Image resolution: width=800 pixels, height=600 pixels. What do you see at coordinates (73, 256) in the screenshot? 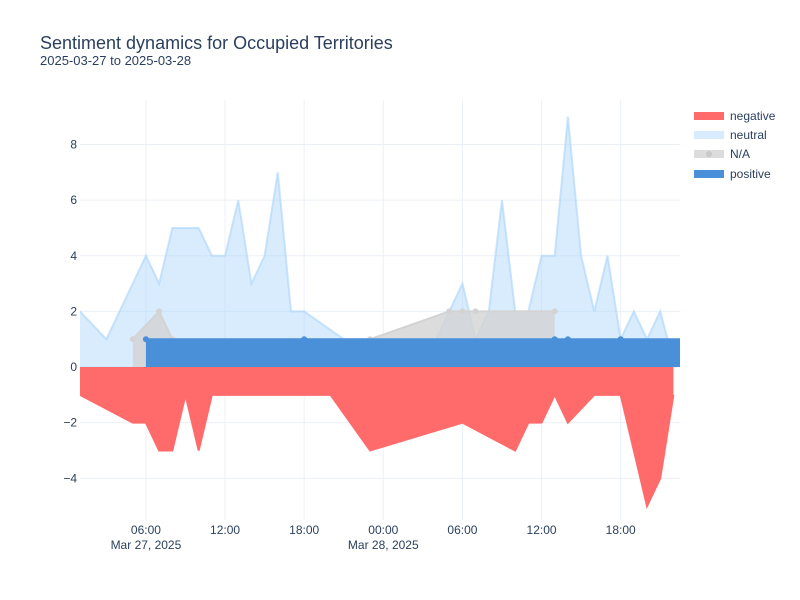
I see `y-tick-label: 4` at bounding box center [73, 256].